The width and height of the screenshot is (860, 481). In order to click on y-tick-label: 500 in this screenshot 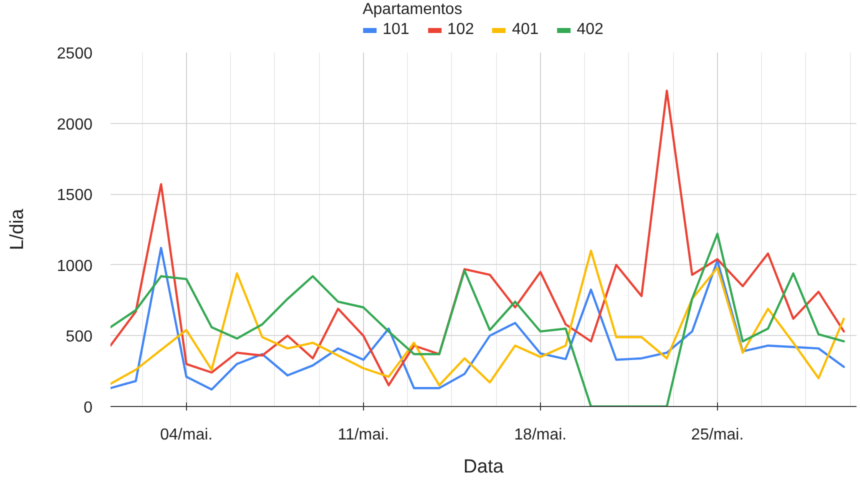, I will do `click(79, 337)`.